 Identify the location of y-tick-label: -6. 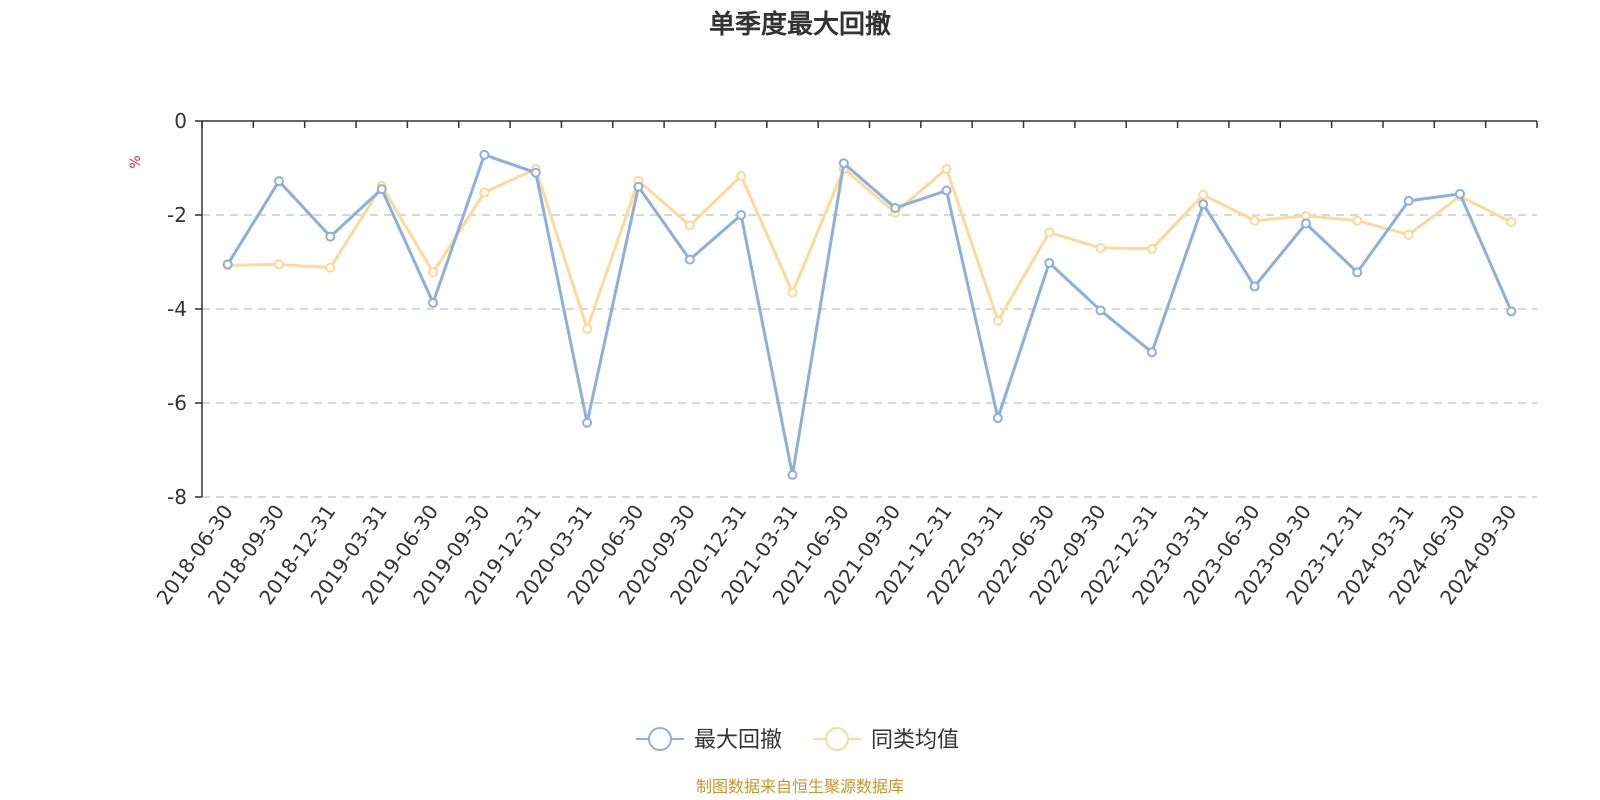
(177, 403).